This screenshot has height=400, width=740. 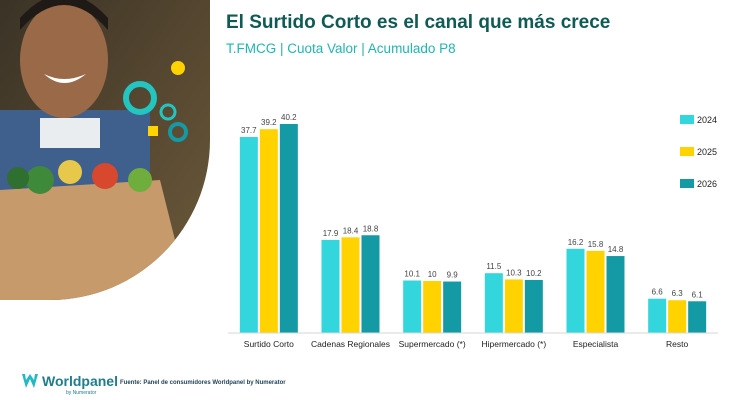 I want to click on data-label: 6.6, so click(x=658, y=292).